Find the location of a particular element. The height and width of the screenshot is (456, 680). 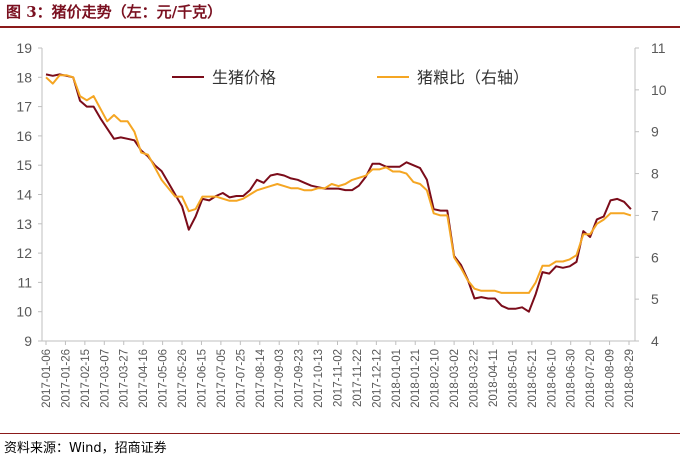

left-y-tick-label: 9 is located at coordinates (28, 341).